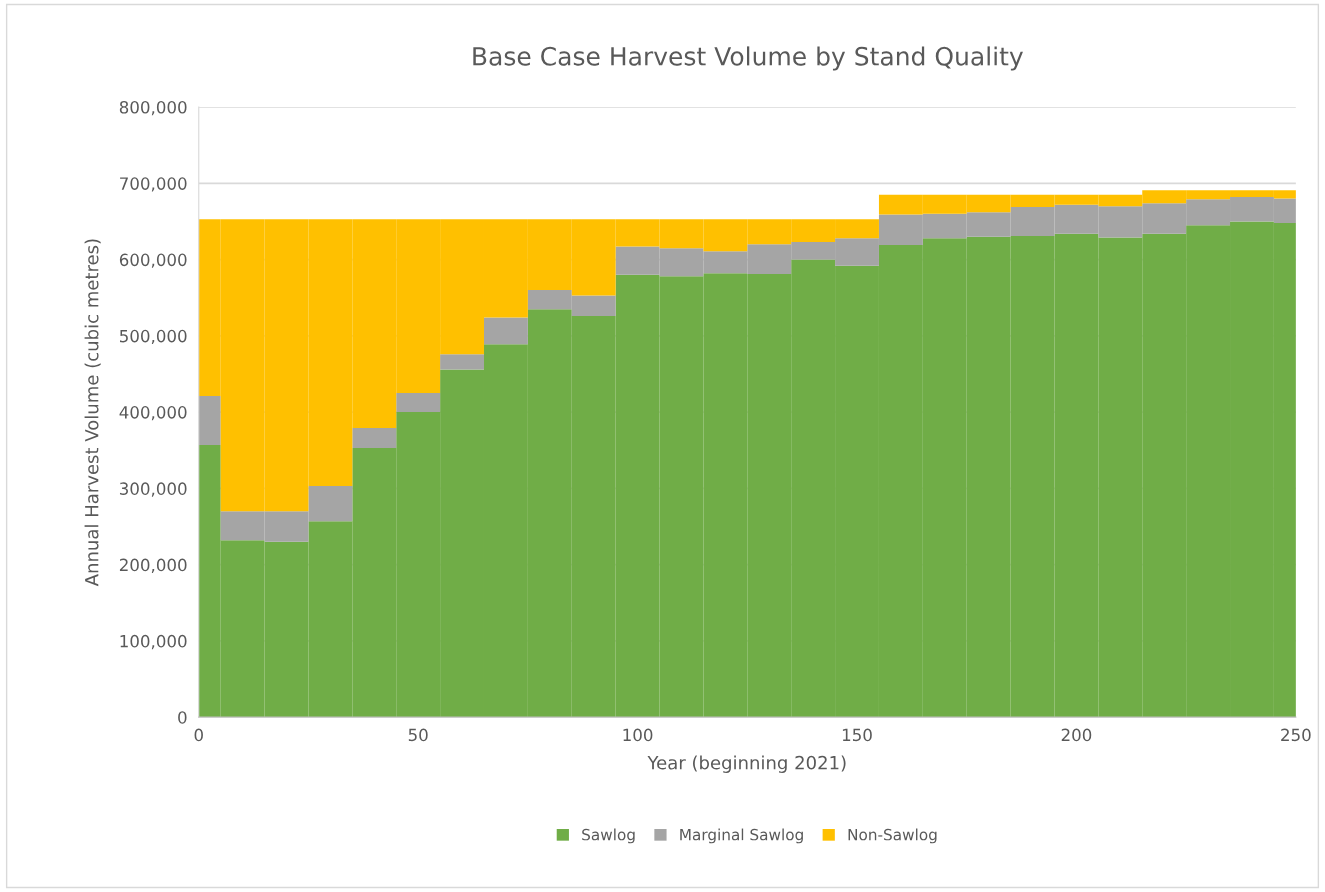 This screenshot has height=892, width=1325. I want to click on y-tick-label: 600,000, so click(153, 260).